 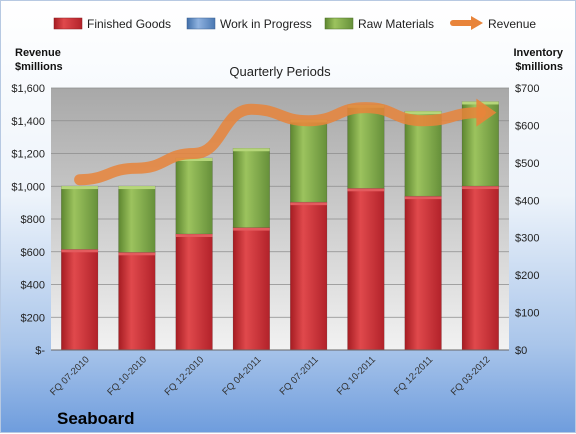 I want to click on legend-item-revenue: Revenue, so click(x=493, y=23).